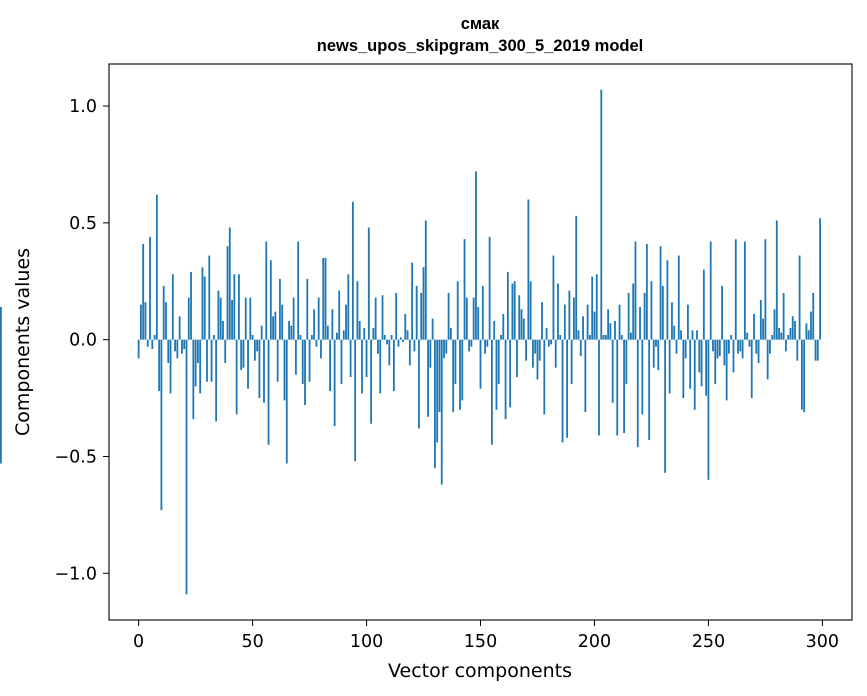 The height and width of the screenshot is (696, 867). I want to click on y-axis-label: Components values, so click(23, 342).